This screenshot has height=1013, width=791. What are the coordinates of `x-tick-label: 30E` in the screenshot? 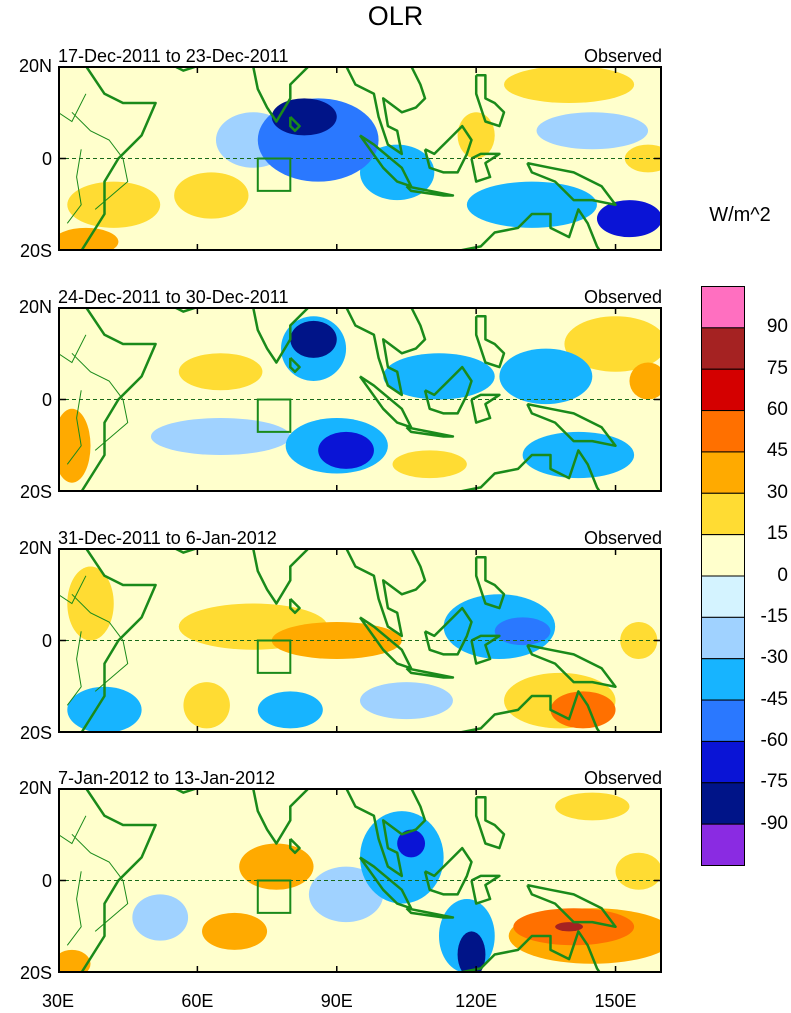 It's located at (58, 1001).